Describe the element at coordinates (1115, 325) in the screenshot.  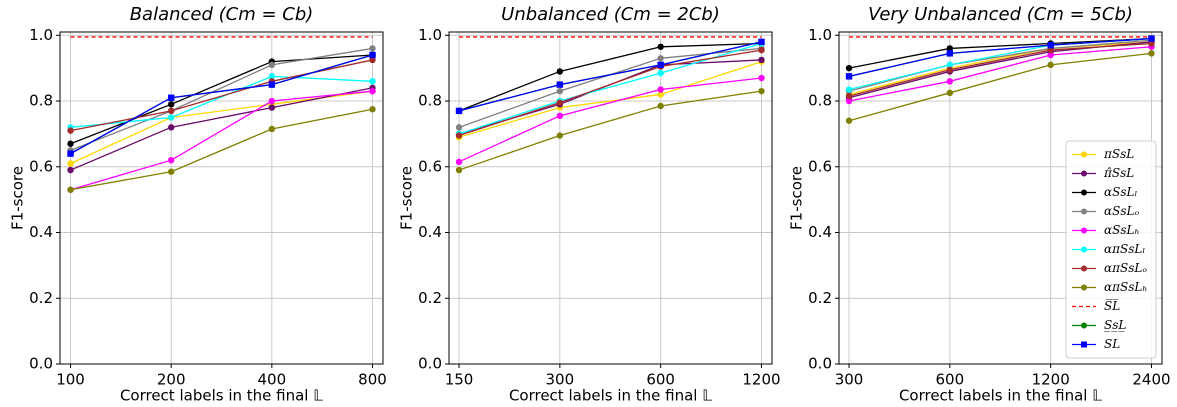
I see `legend-label: S̲s̲L̲` at that location.